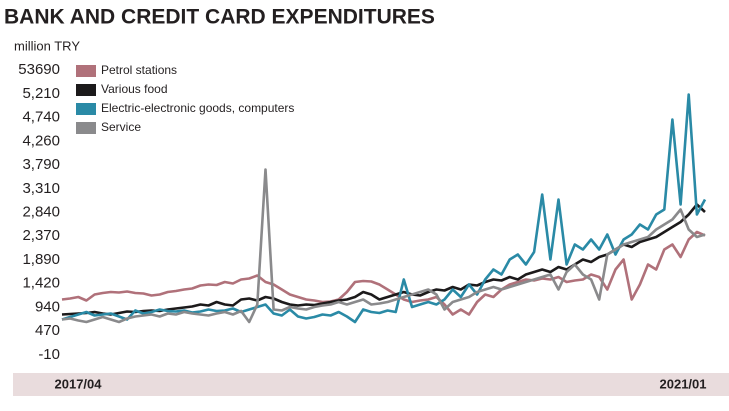 The image size is (729, 411). I want to click on y-tick-label: 1,420, so click(41, 282).